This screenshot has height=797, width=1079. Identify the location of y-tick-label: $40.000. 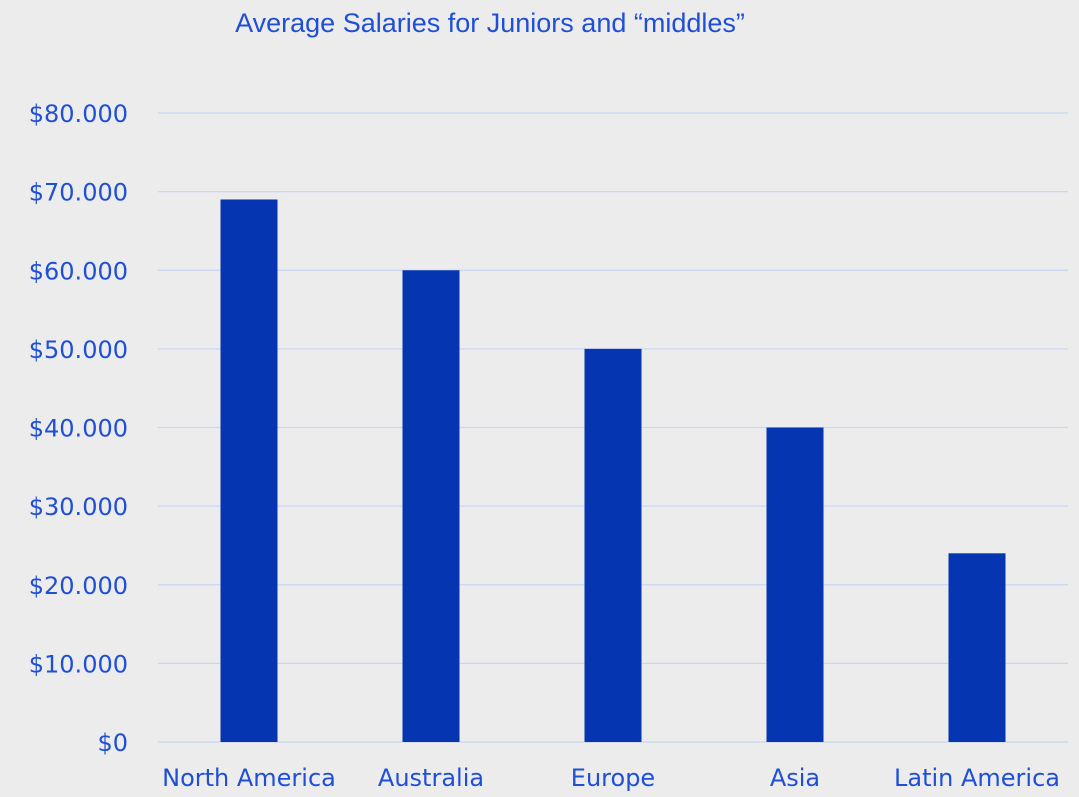
(78, 429).